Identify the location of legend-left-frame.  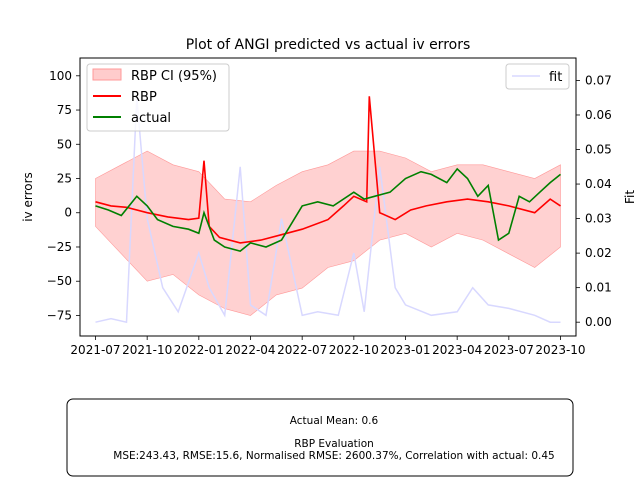
(158, 97).